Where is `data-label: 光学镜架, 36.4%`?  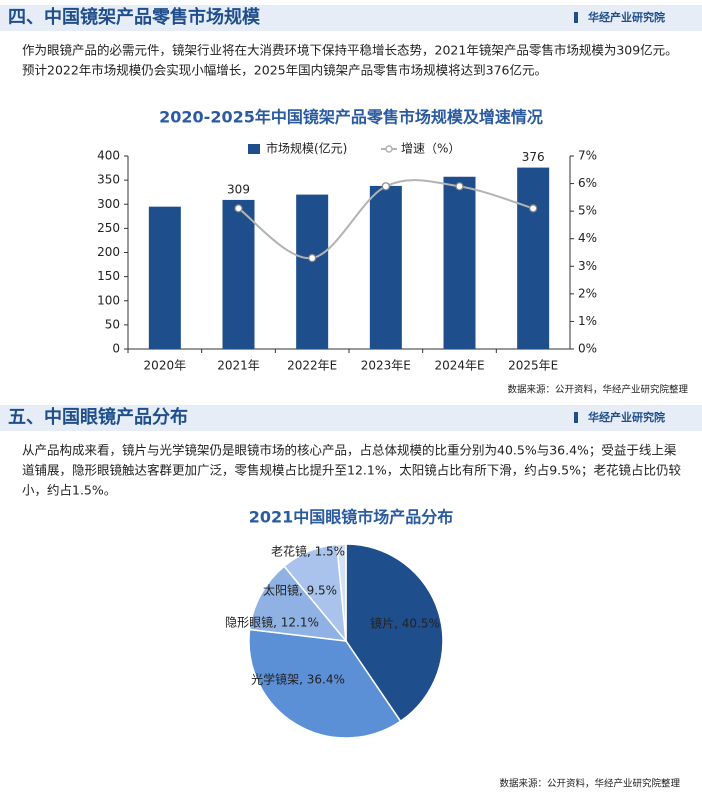
data-label: 光学镜架, 36.4% is located at coordinates (298, 679).